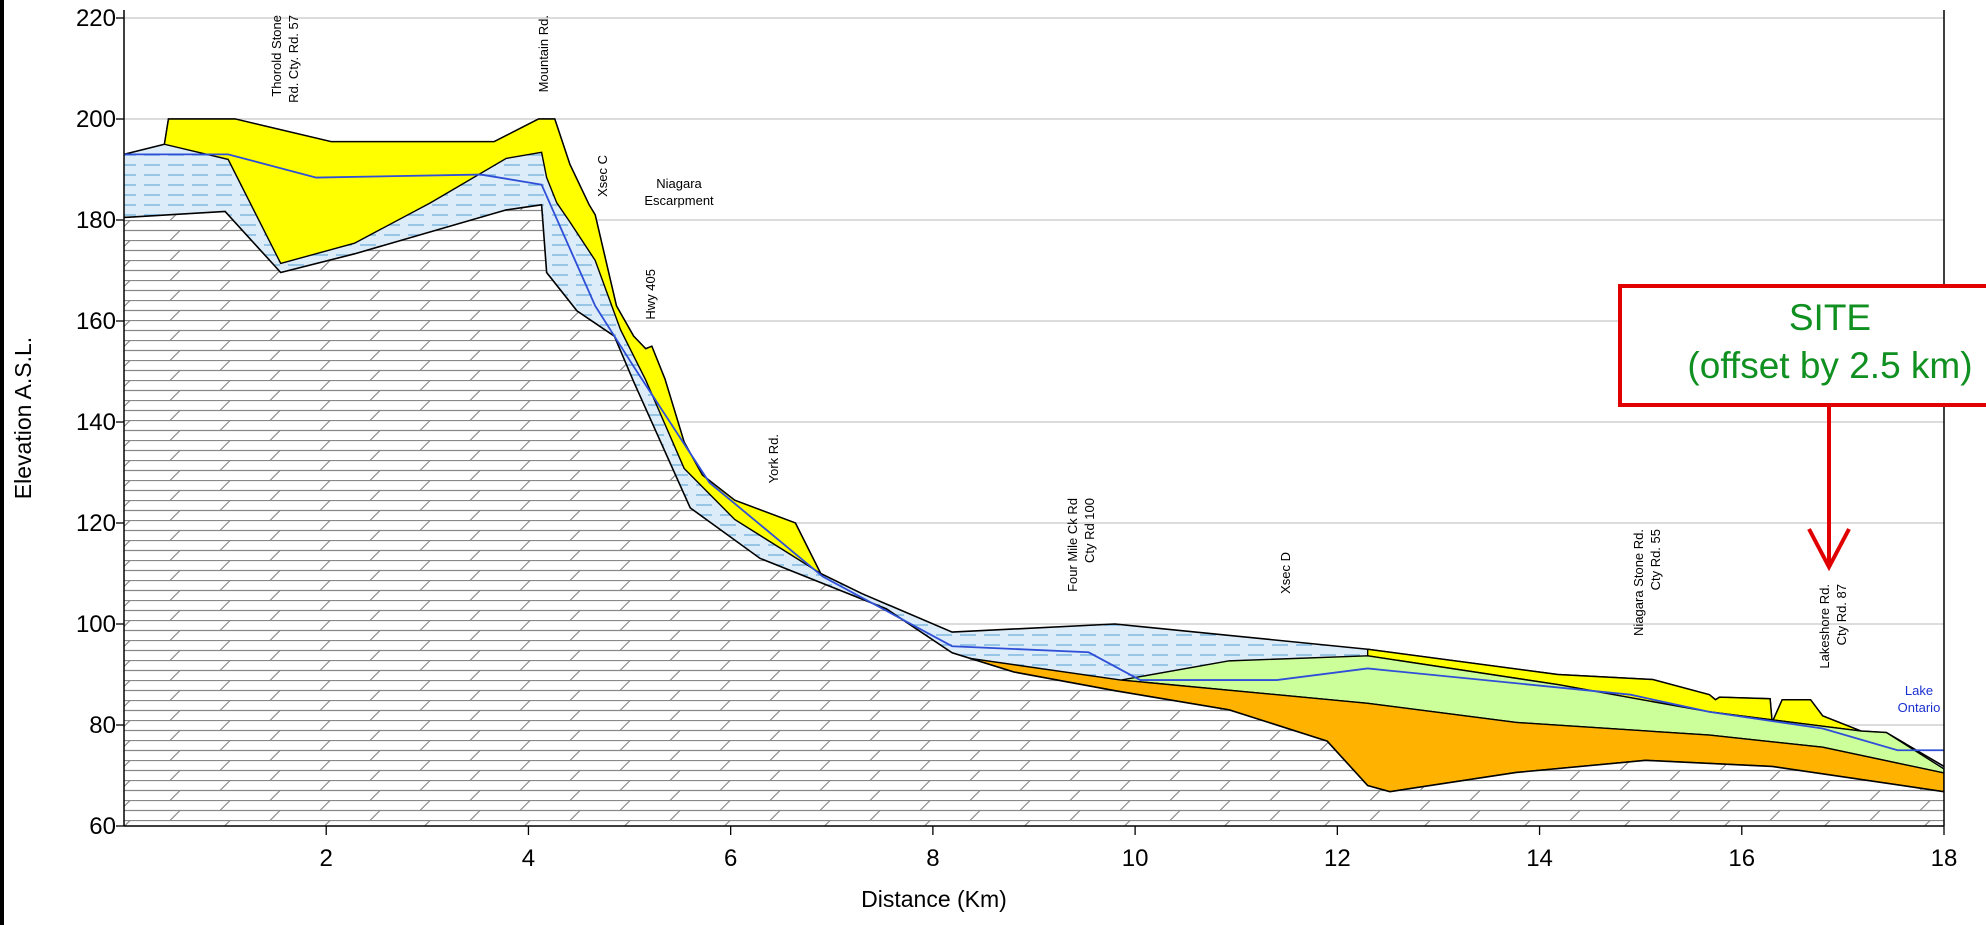 The height and width of the screenshot is (925, 1986). Describe the element at coordinates (1824, 626) in the screenshot. I see `annotation: Lakeshore Rd.` at that location.